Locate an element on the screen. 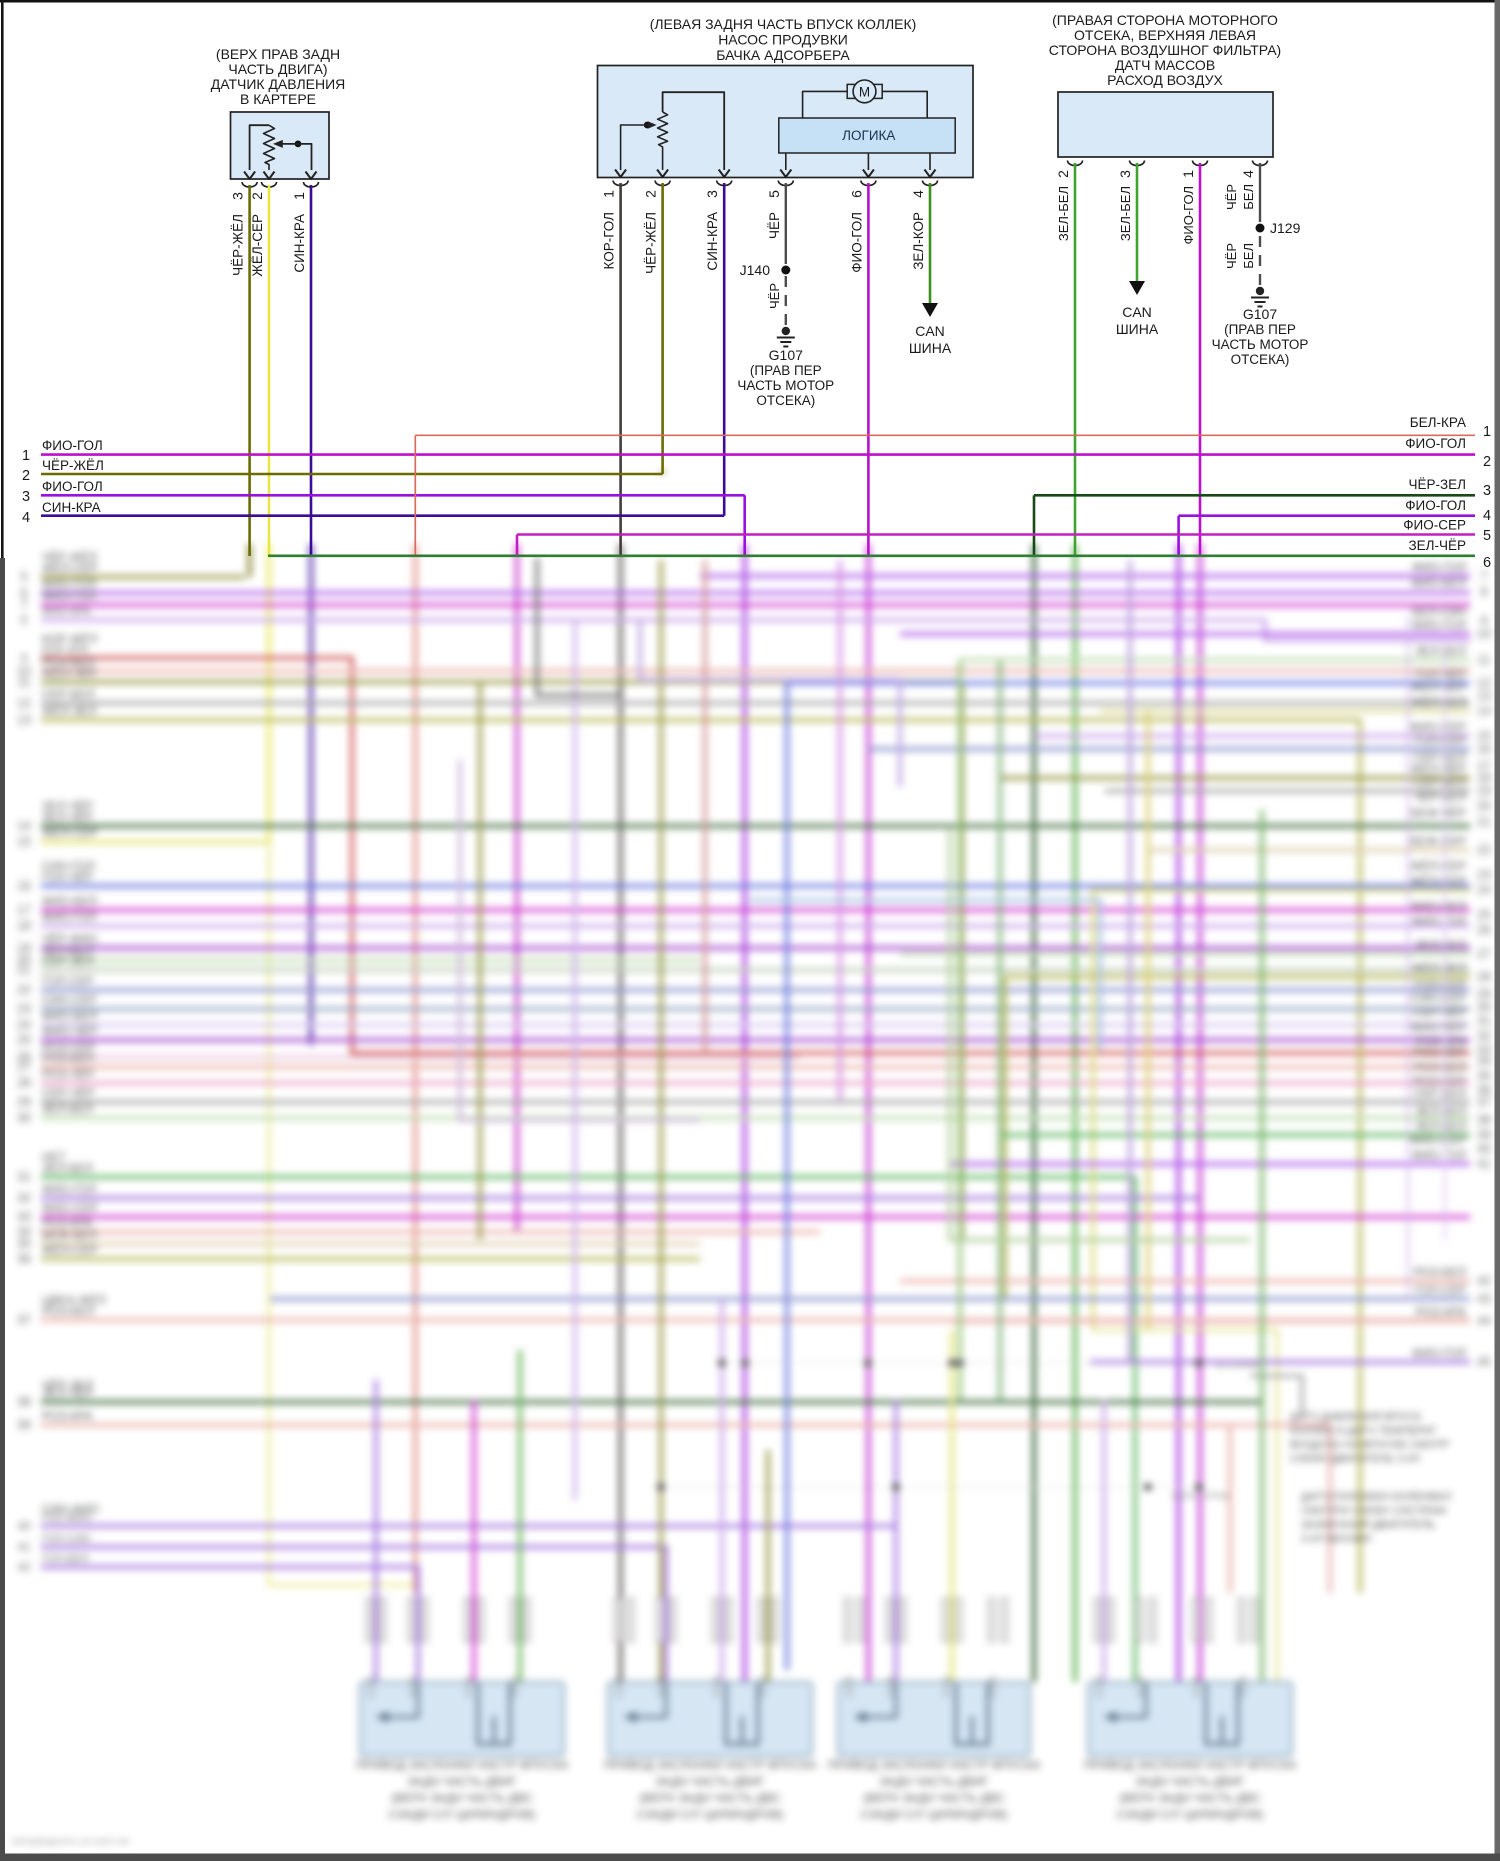 This screenshot has height=1861, width=1500. svg-text: 27 is located at coordinates (1484, 954).